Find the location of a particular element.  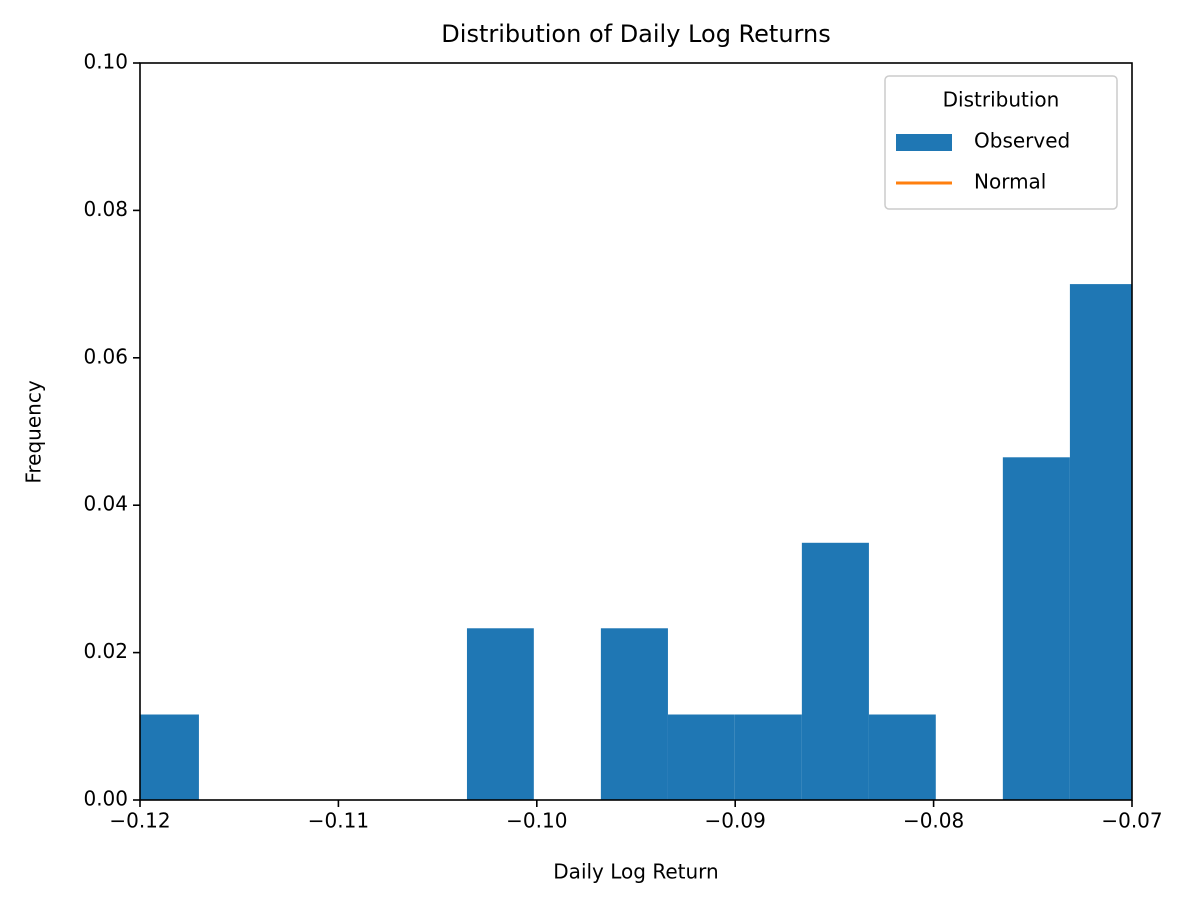

legend-title: Distribution is located at coordinates (1001, 100).